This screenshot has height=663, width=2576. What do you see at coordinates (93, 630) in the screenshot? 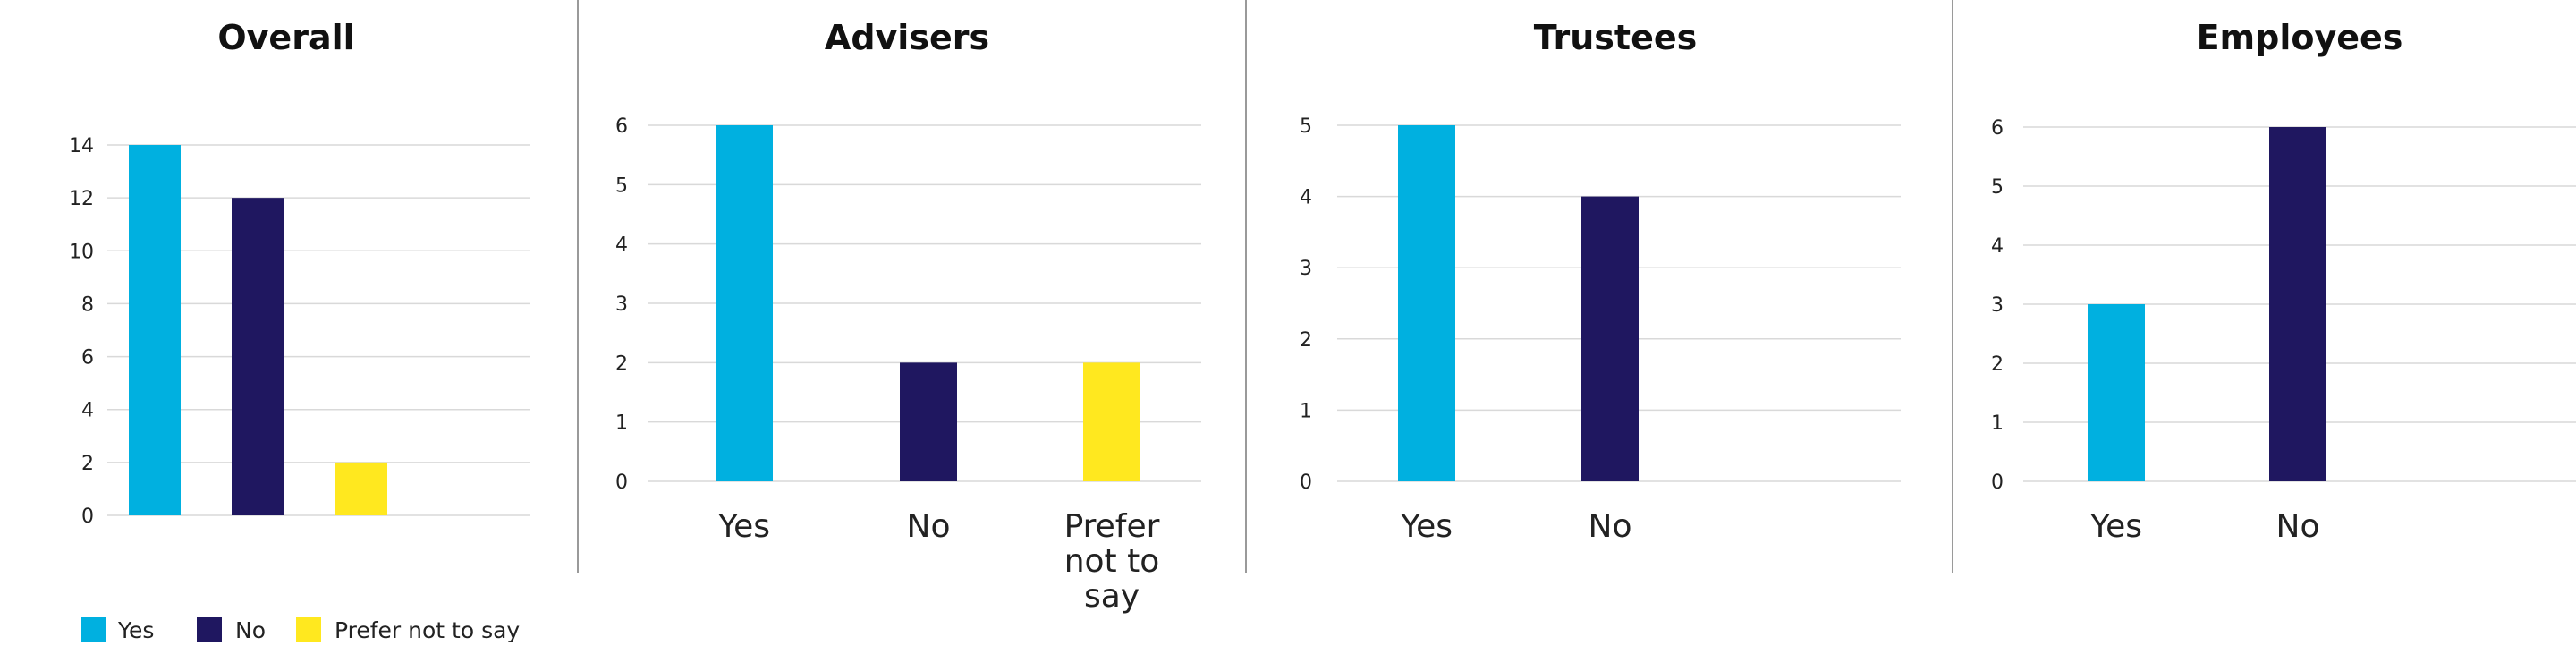
I see `legend-swatch-yes` at bounding box center [93, 630].